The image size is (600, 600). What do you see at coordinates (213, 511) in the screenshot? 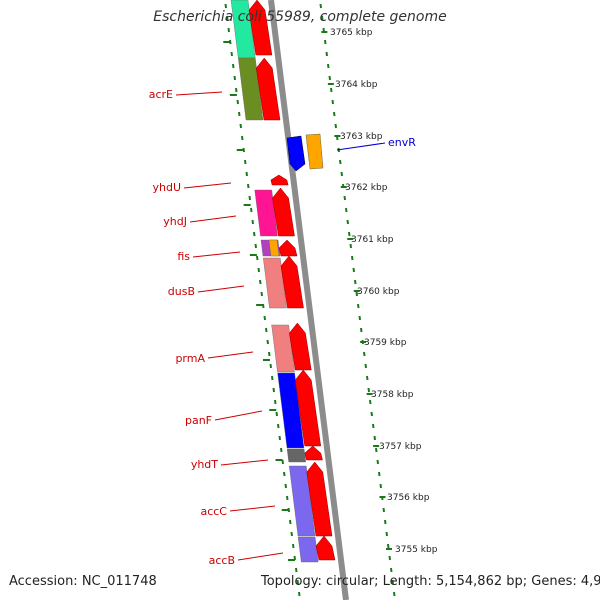
I see `gene-label-accc: accC` at bounding box center [213, 511].